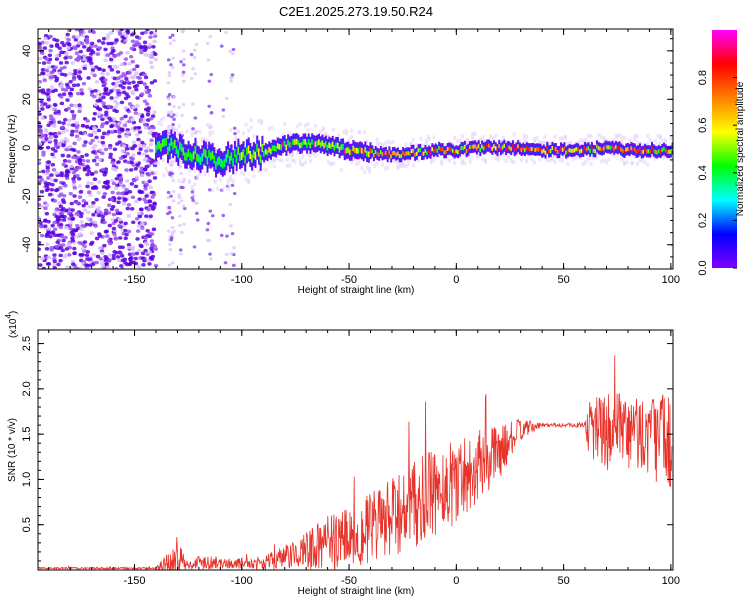  Describe the element at coordinates (12, 450) in the screenshot. I see `snr-ylabel: SNR (10 * v/v)` at that location.